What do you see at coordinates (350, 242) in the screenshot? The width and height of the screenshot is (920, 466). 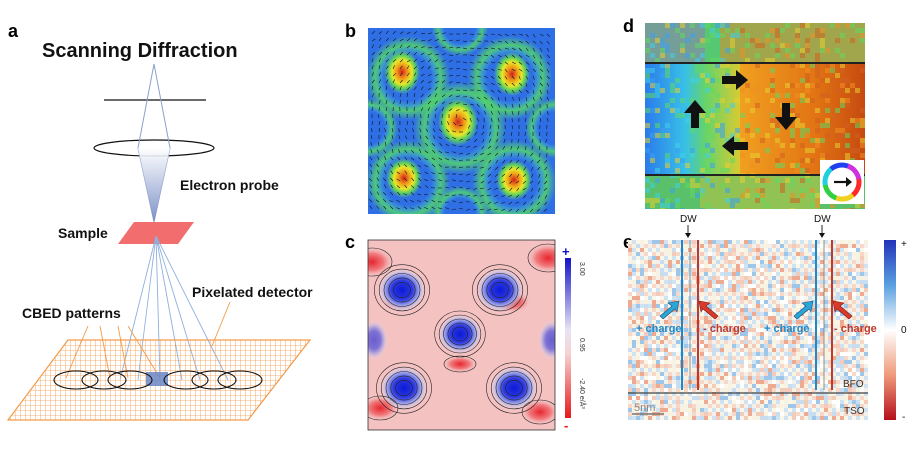 I see `panel-letter-c: c` at bounding box center [350, 242].